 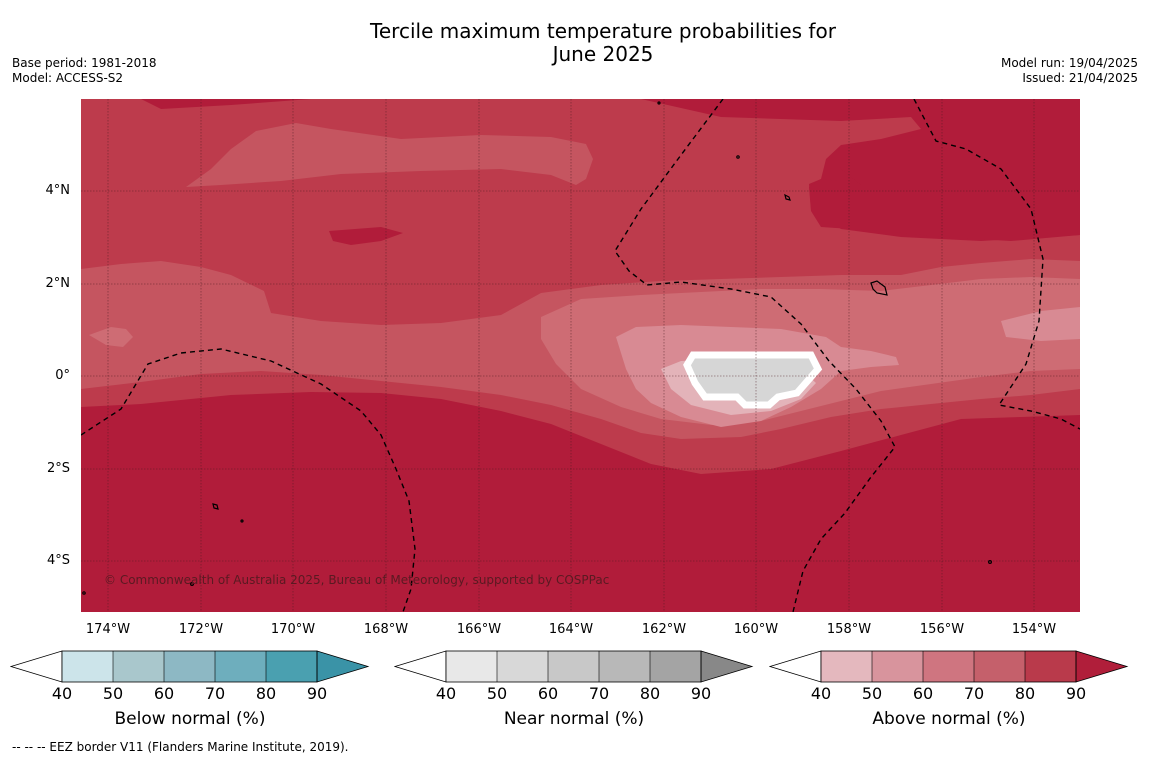 I want to click on tick-below-50: 50, so click(x=113, y=693).